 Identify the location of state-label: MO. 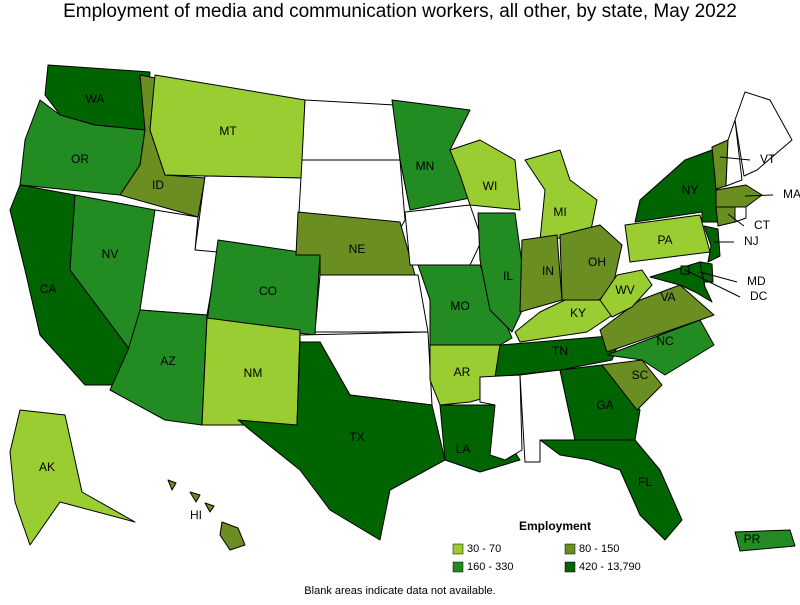
(459, 306).